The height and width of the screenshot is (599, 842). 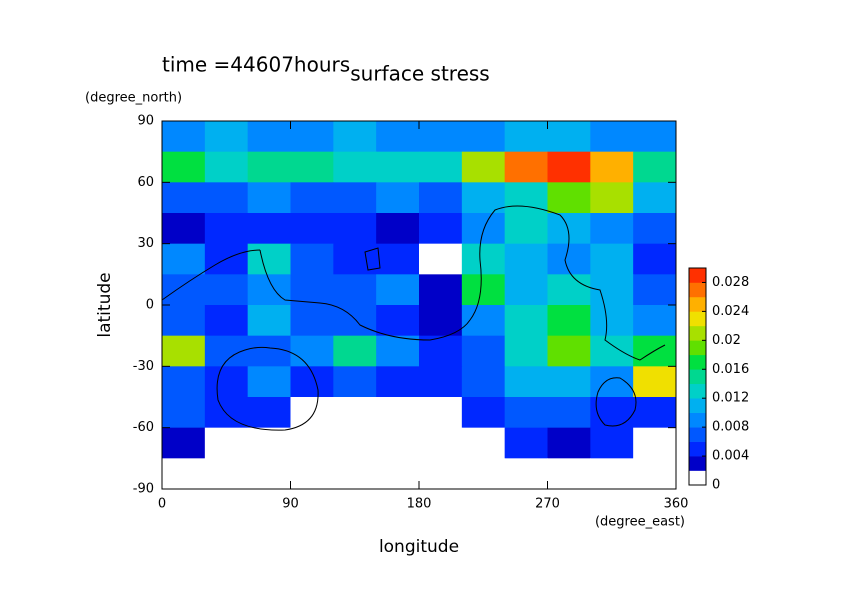 I want to click on x-tick-label: 0, so click(x=162, y=504).